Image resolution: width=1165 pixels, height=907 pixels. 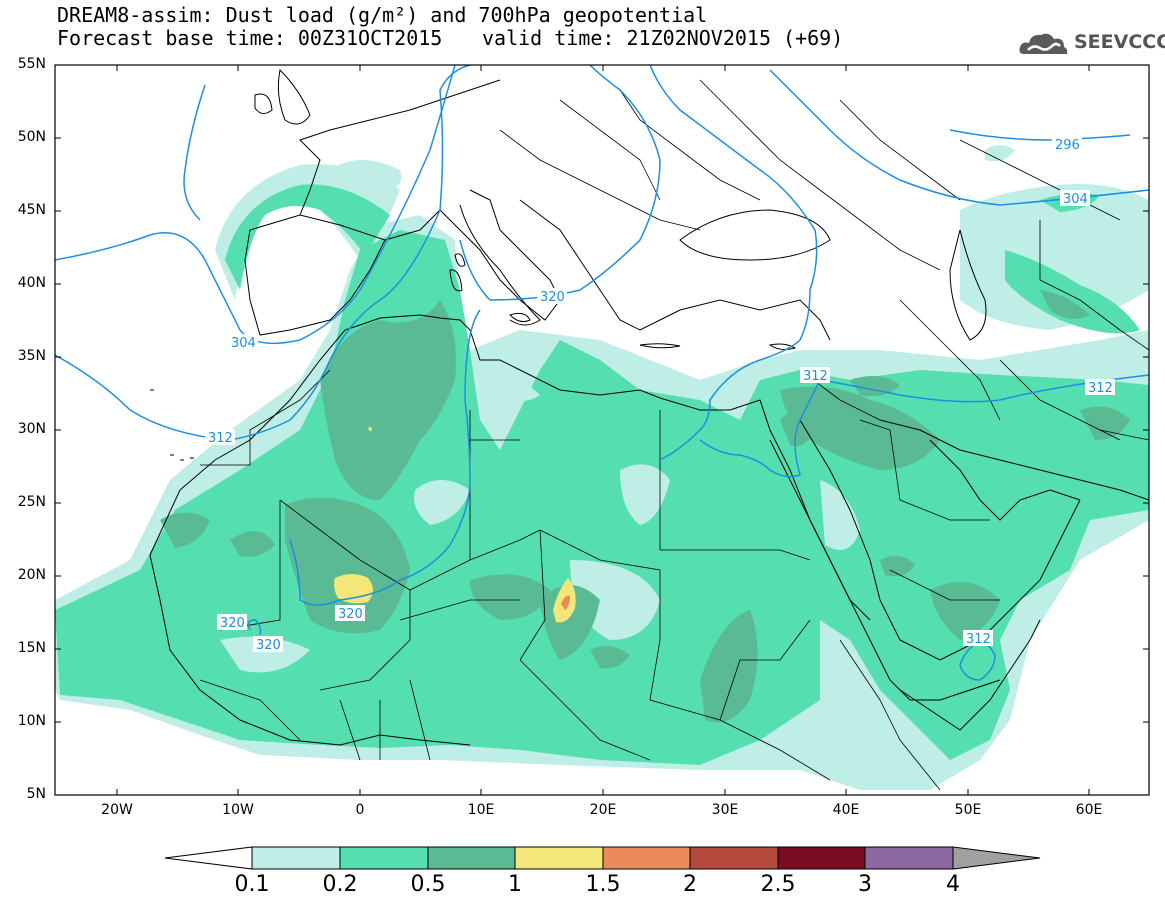 What do you see at coordinates (238, 810) in the screenshot?
I see `lon-label: 10W` at bounding box center [238, 810].